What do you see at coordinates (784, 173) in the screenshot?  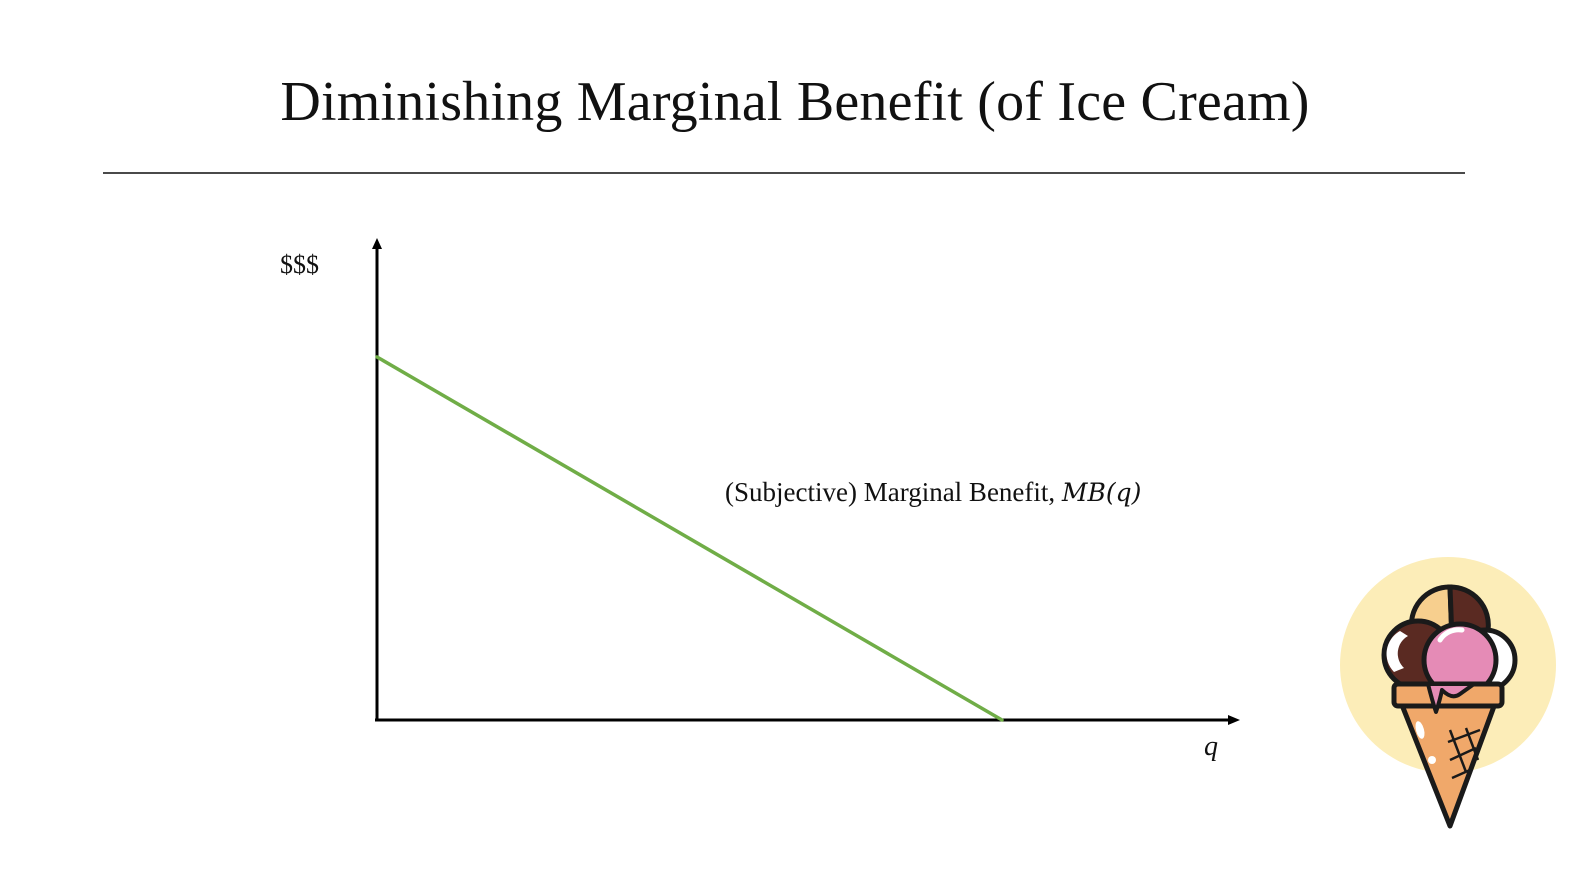 I see `title-divider` at bounding box center [784, 173].